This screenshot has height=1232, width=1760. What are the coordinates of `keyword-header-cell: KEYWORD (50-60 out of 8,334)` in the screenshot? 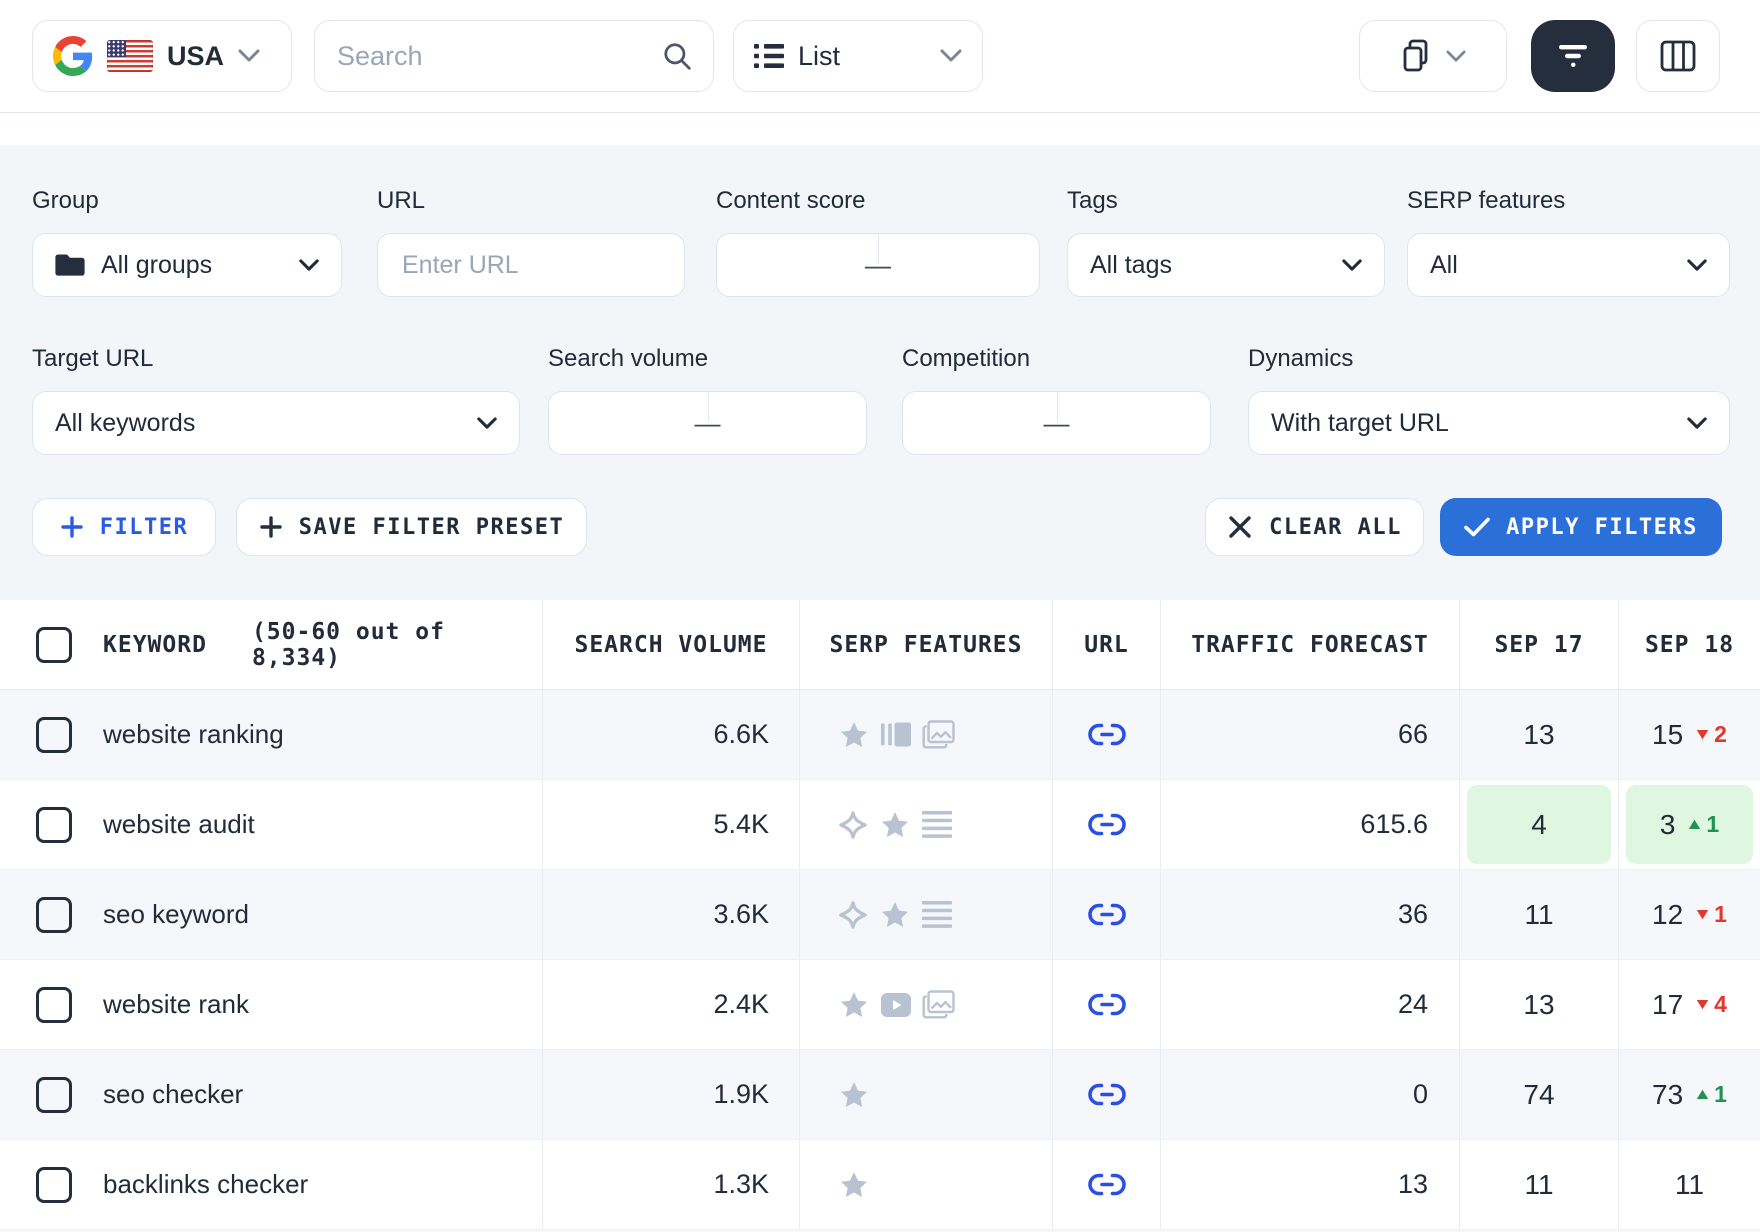 It's located at (271, 644).